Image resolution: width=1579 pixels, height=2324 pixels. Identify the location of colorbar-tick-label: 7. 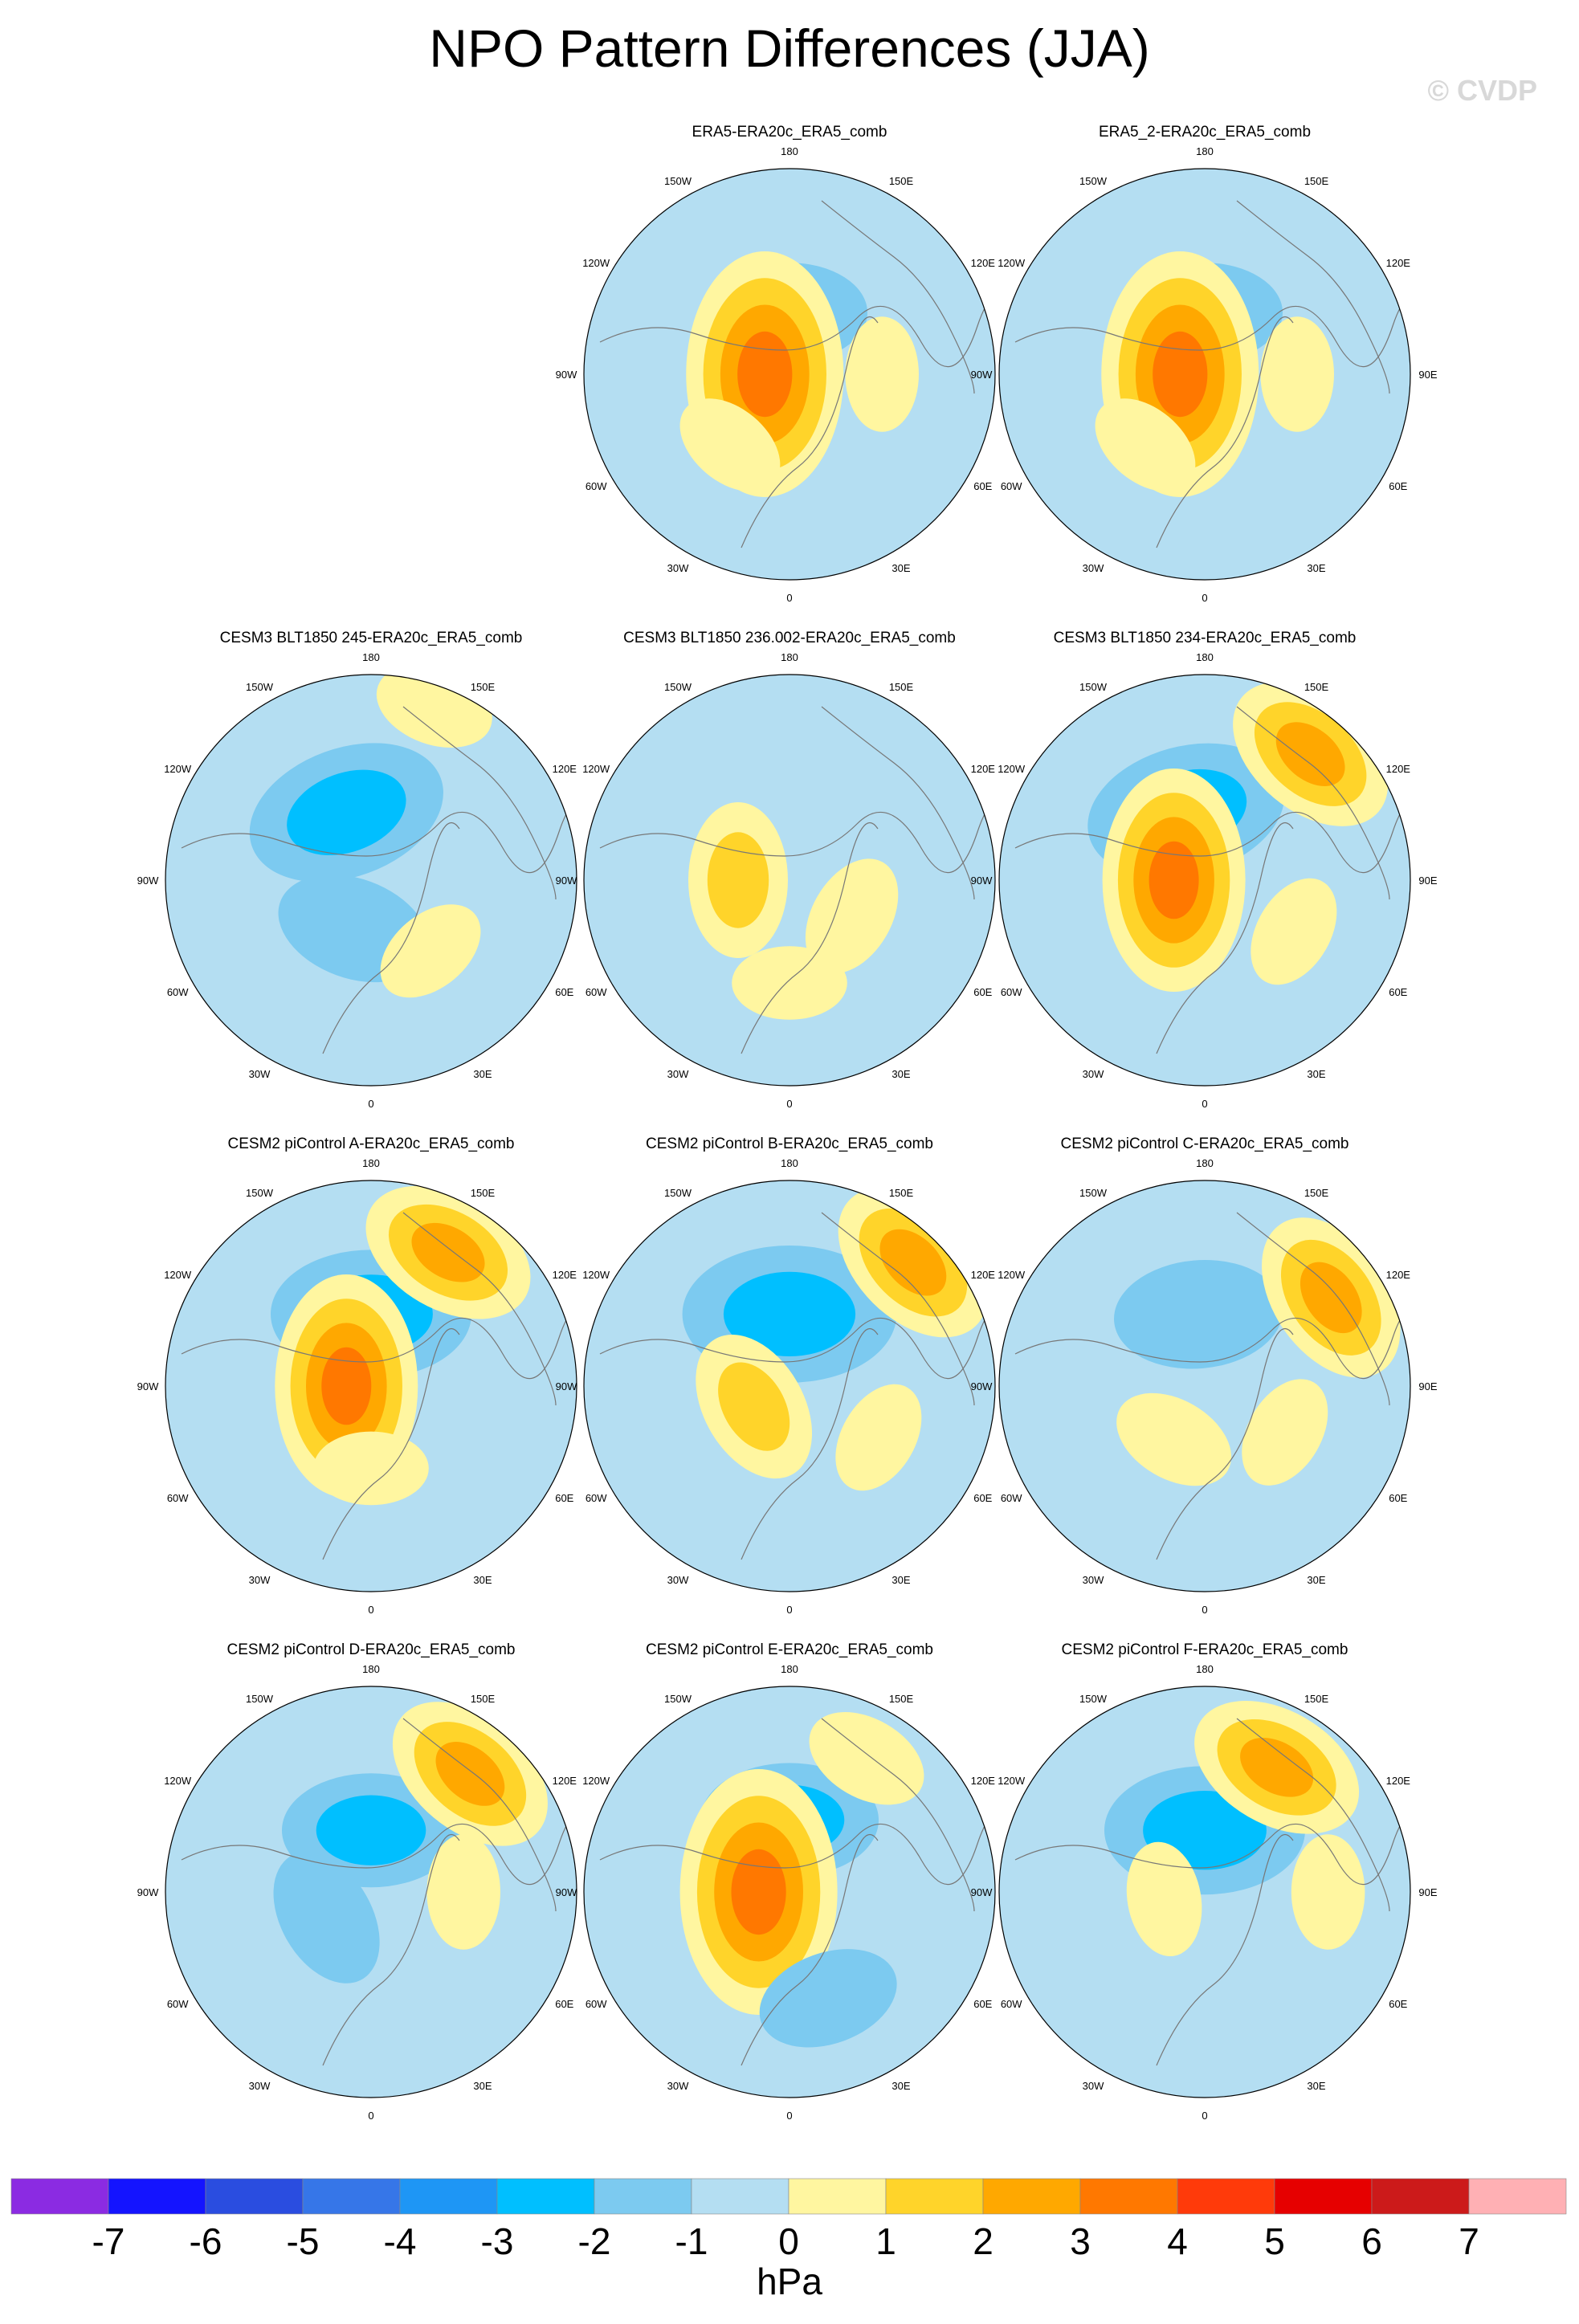
(1469, 2241).